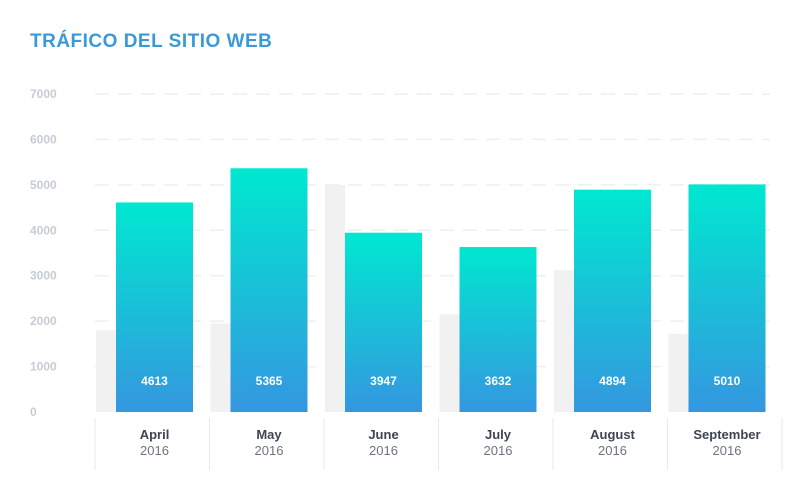 The image size is (800, 496). What do you see at coordinates (43, 94) in the screenshot?
I see `y-tick-label: 7000` at bounding box center [43, 94].